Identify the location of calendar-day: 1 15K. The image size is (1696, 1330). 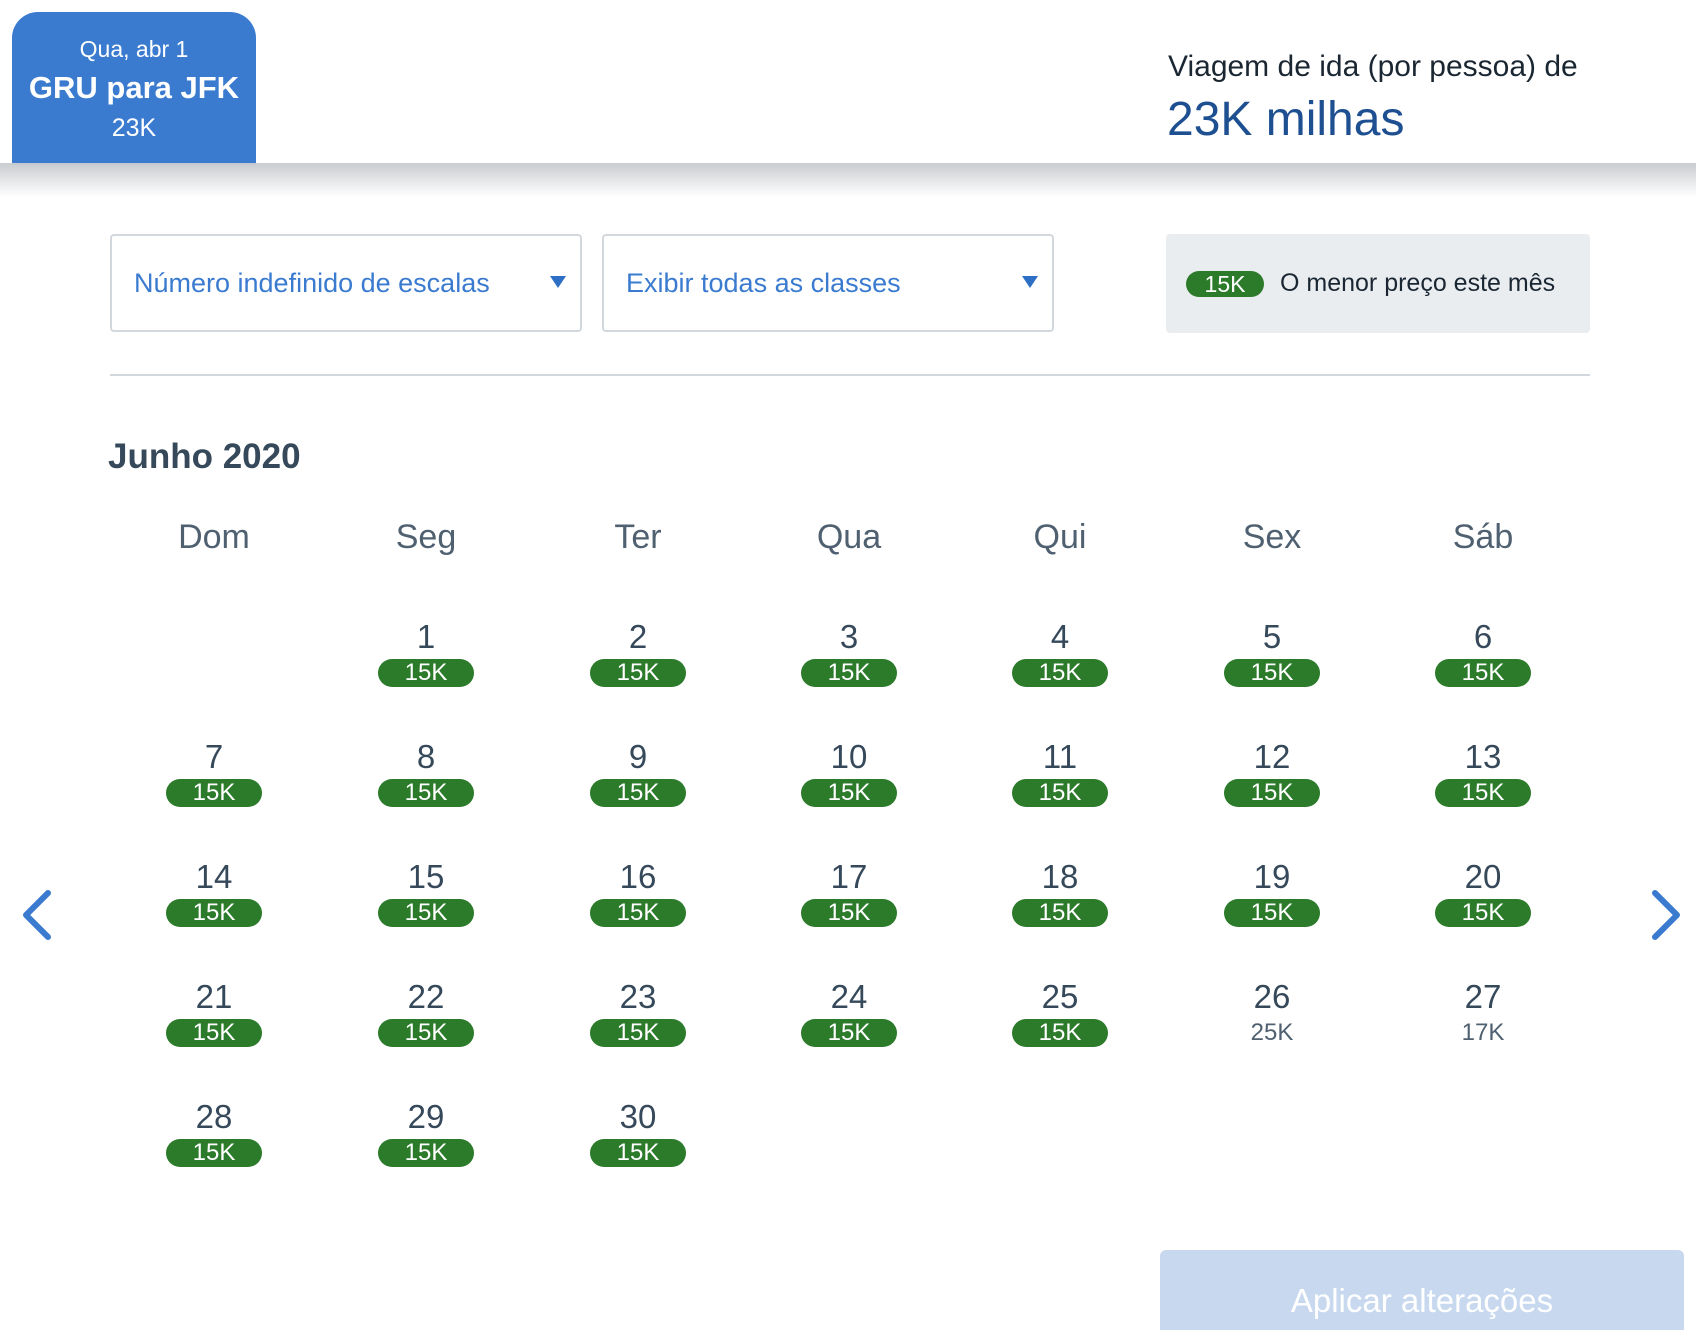
(426, 668).